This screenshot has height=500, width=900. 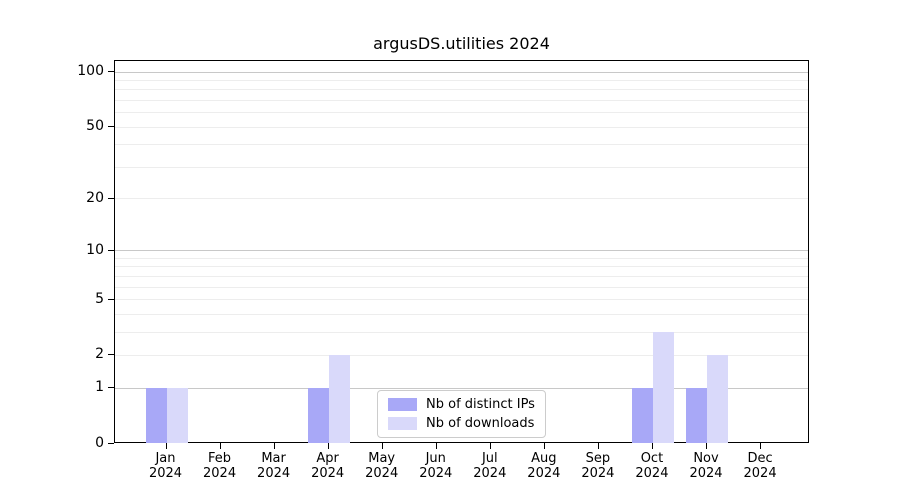 What do you see at coordinates (652, 446) in the screenshot?
I see `x-tick-oct` at bounding box center [652, 446].